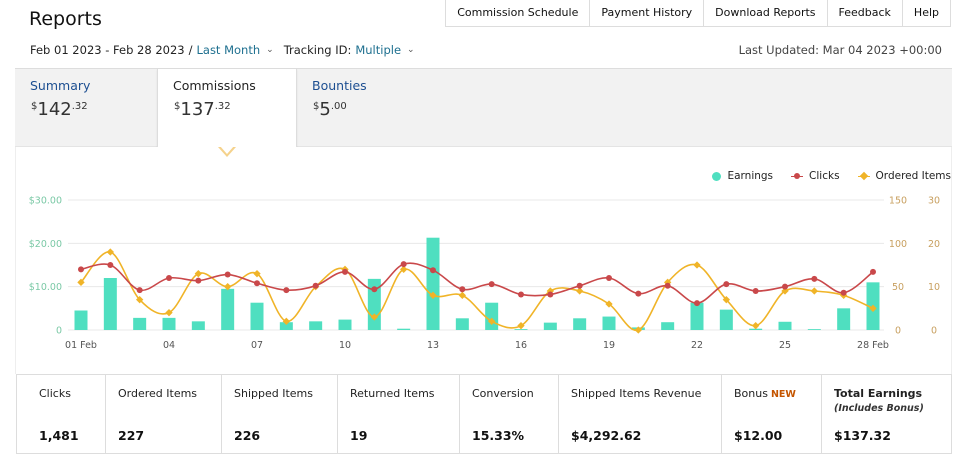 This screenshot has height=460, width=969. Describe the element at coordinates (815, 176) in the screenshot. I see `legend-clicks: Clicks` at that location.